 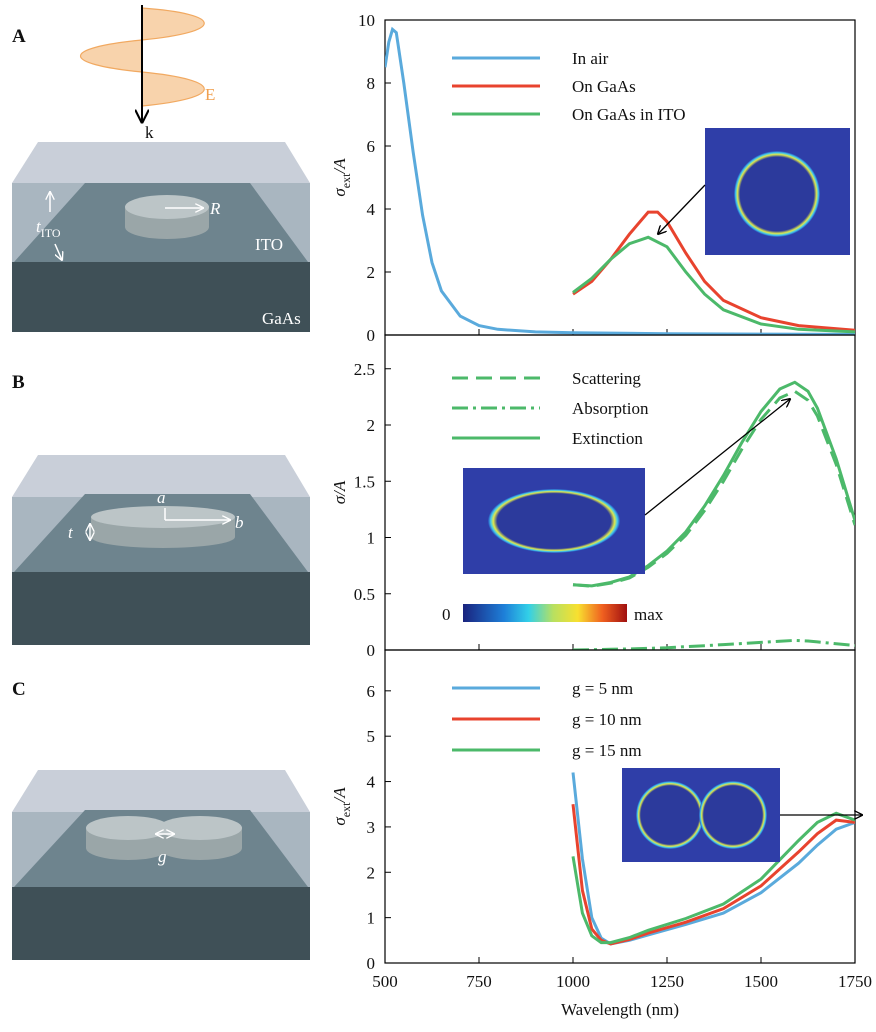 I want to click on legend-label: Absorption, so click(x=610, y=408).